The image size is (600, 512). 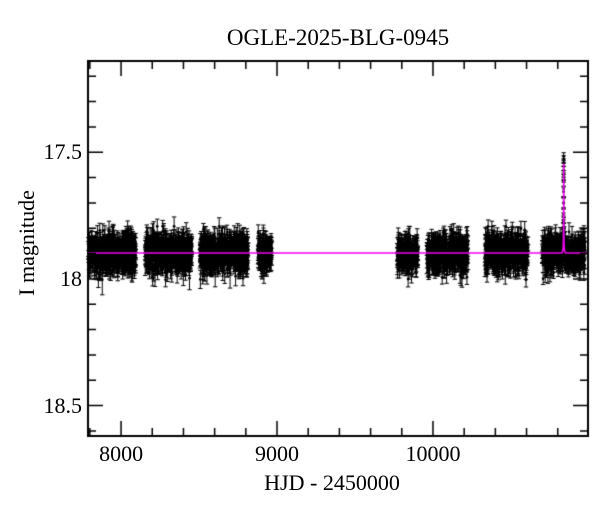 I want to click on x-axis-label: HJD - 2450000, so click(x=332, y=482).